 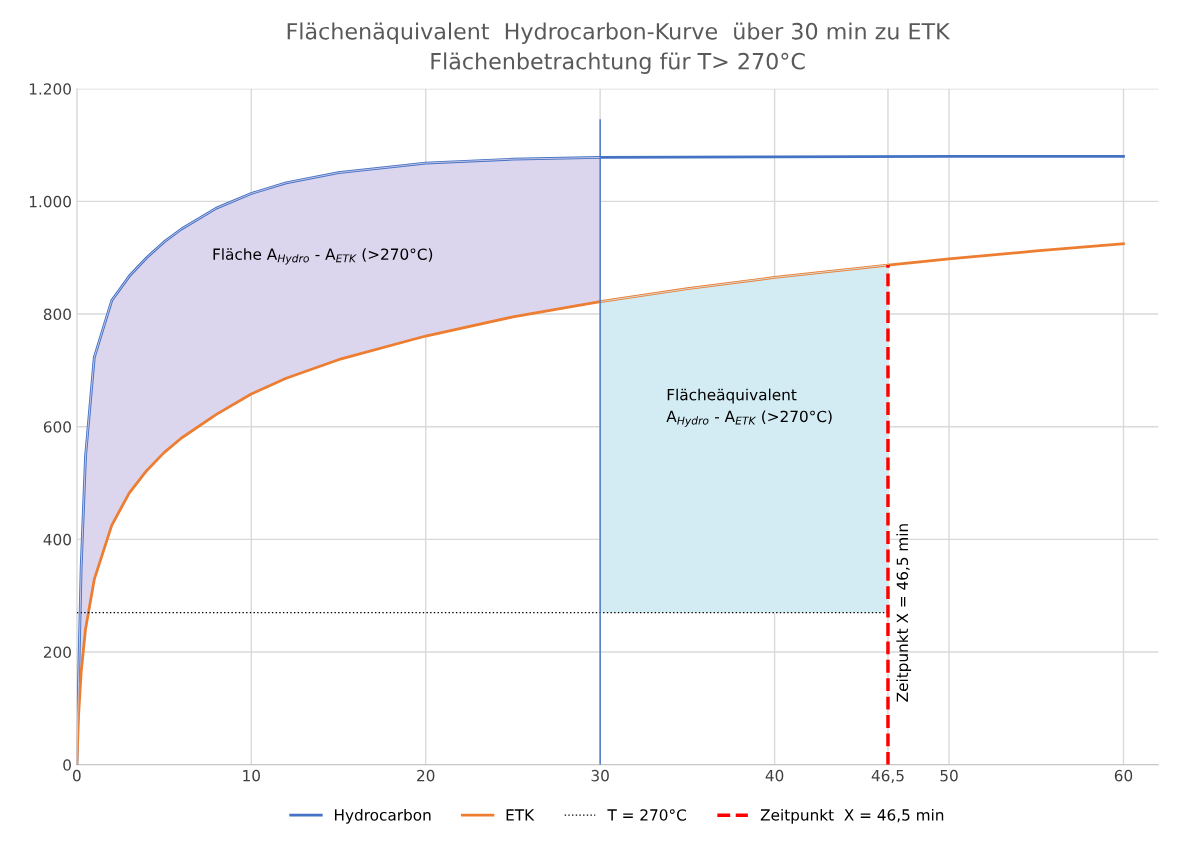 I want to click on x-tick-label: 60, so click(x=1123, y=775).